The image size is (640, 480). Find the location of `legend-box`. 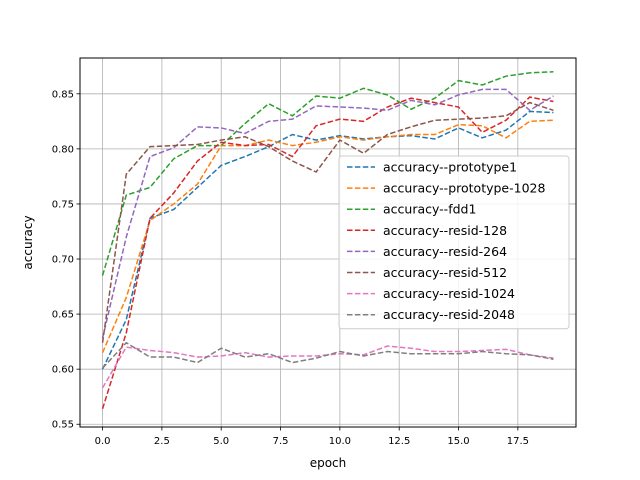

legend-box is located at coordinates (454, 242).